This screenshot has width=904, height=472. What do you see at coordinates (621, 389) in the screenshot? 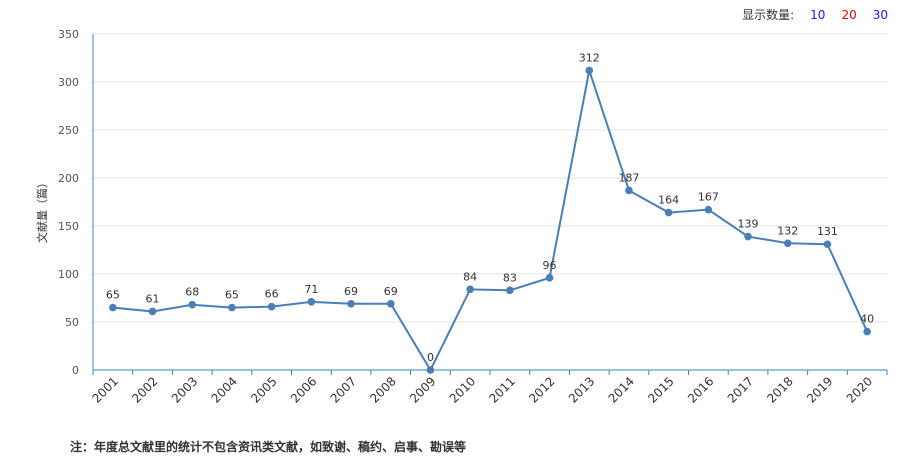
I see `x-tick-label: 2014` at bounding box center [621, 389].